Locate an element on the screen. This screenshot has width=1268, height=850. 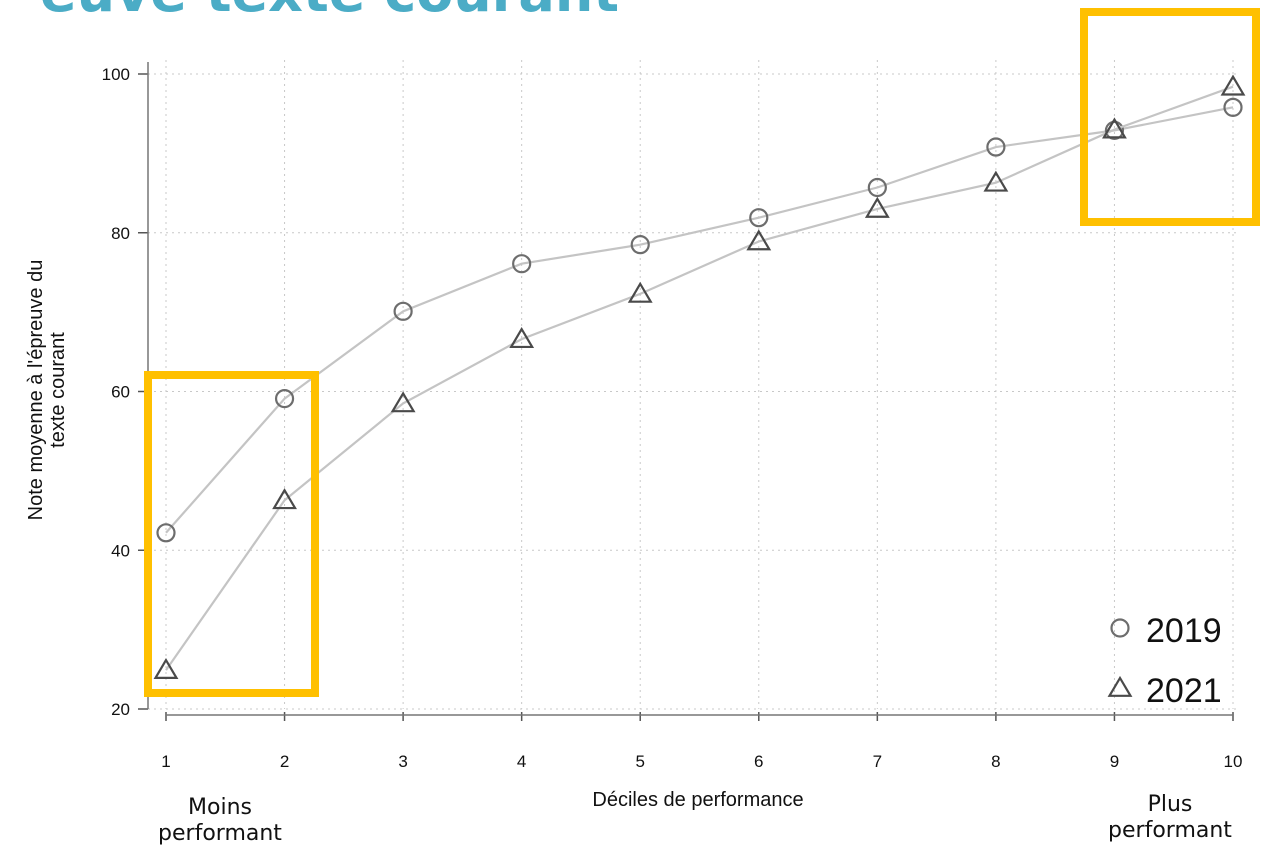
x-tick-label: 1 is located at coordinates (165, 761).